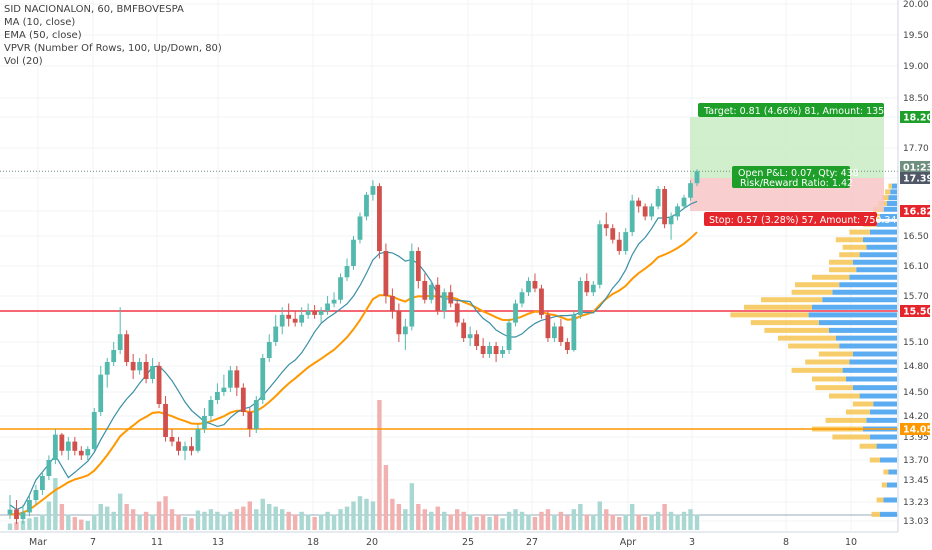 The width and height of the screenshot is (932, 550). I want to click on legend-symbol: SID NACIONALON, 60, BMFBOVESPA, so click(94, 9).